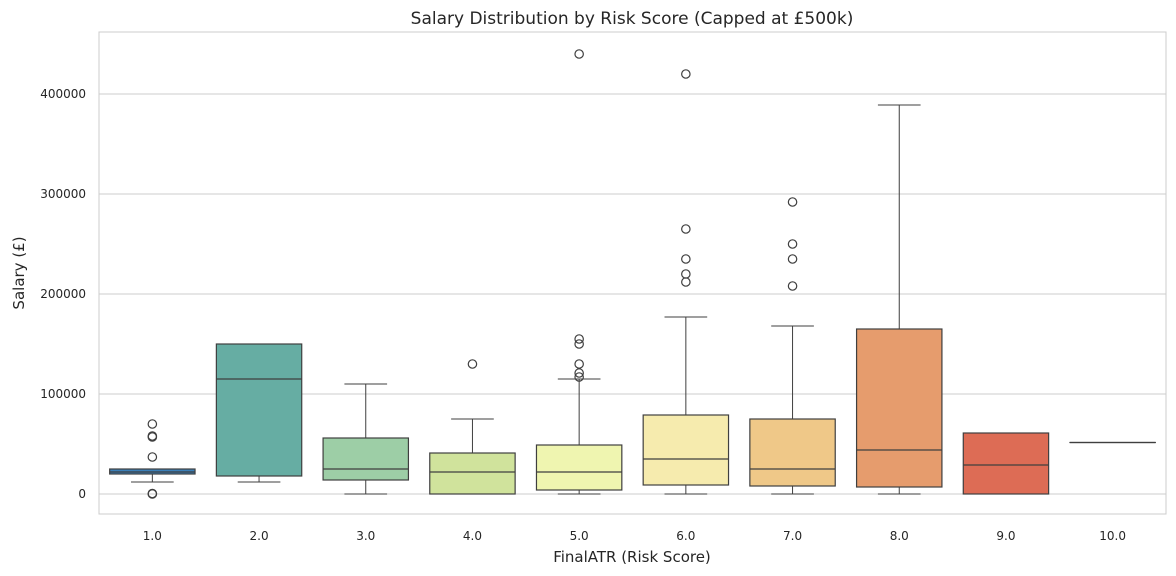 The image size is (1176, 576). I want to click on x-tick-label: 4.0, so click(472, 536).